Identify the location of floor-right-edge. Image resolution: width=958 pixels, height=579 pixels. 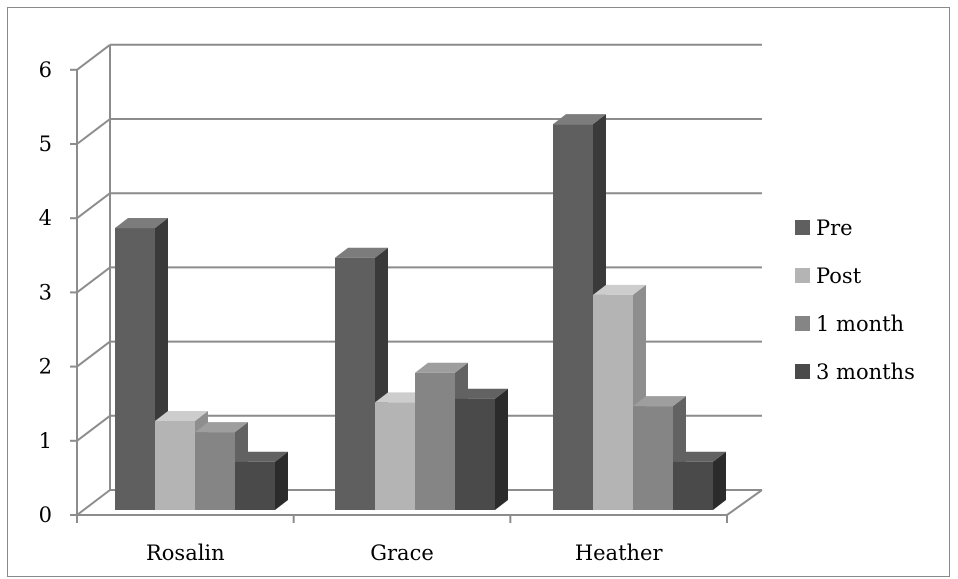
(744, 502).